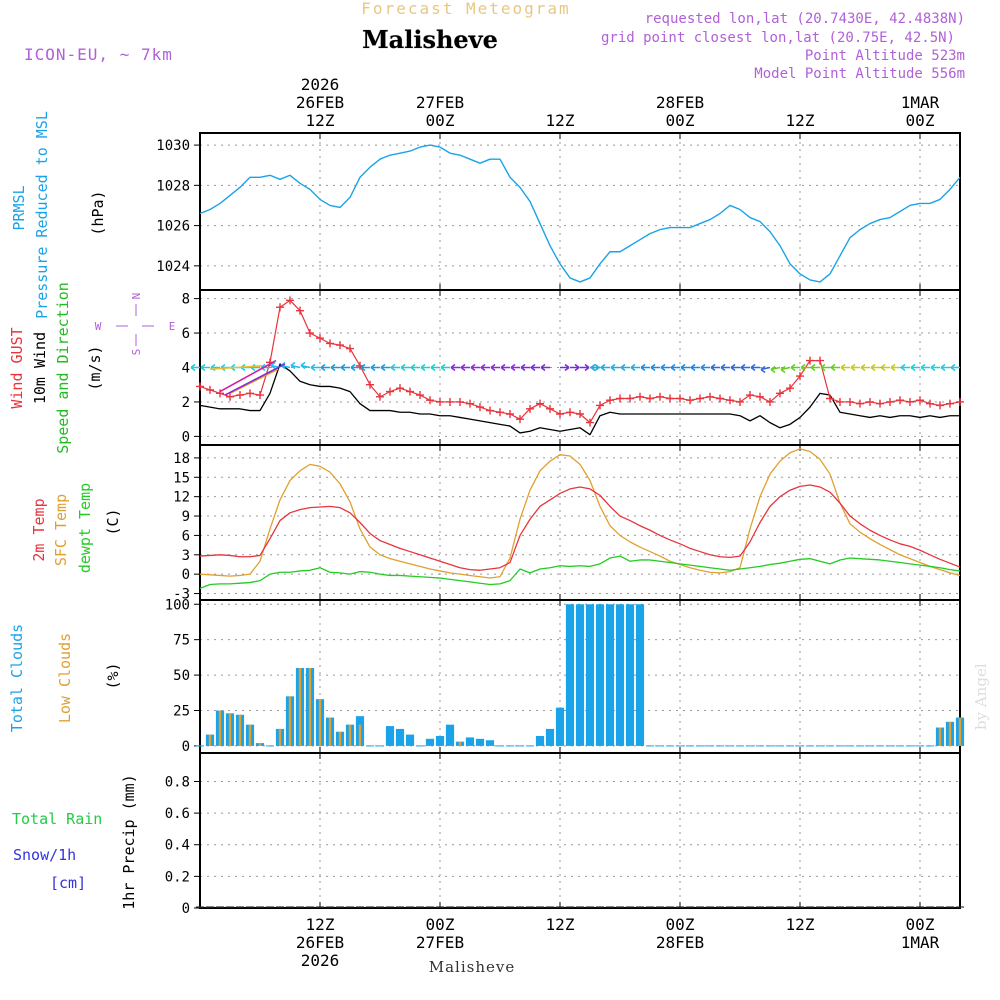 The image size is (1000, 1000). Describe the element at coordinates (177, 814) in the screenshot. I see `precip-ytick-label: 0.6` at that location.